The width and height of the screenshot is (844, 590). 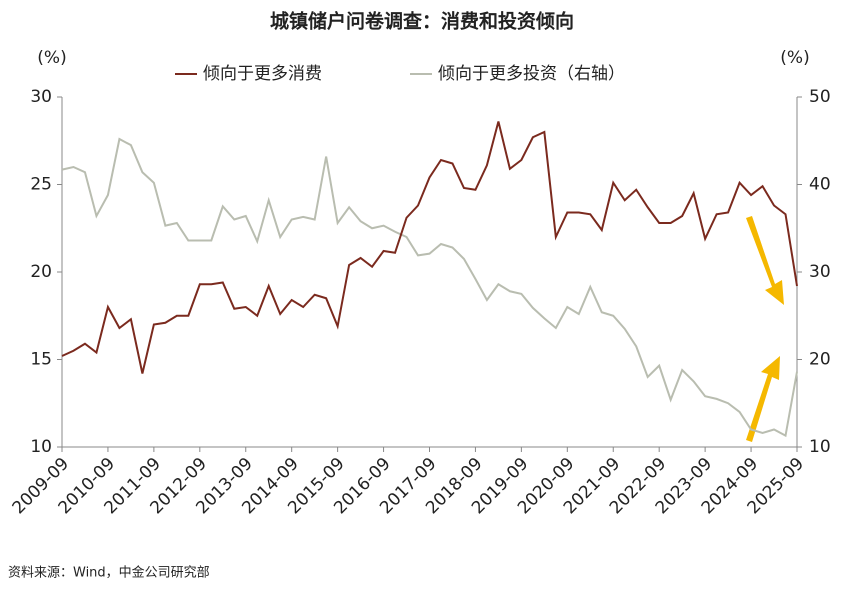 I want to click on y-tick-label: 20, so click(x=41, y=272).